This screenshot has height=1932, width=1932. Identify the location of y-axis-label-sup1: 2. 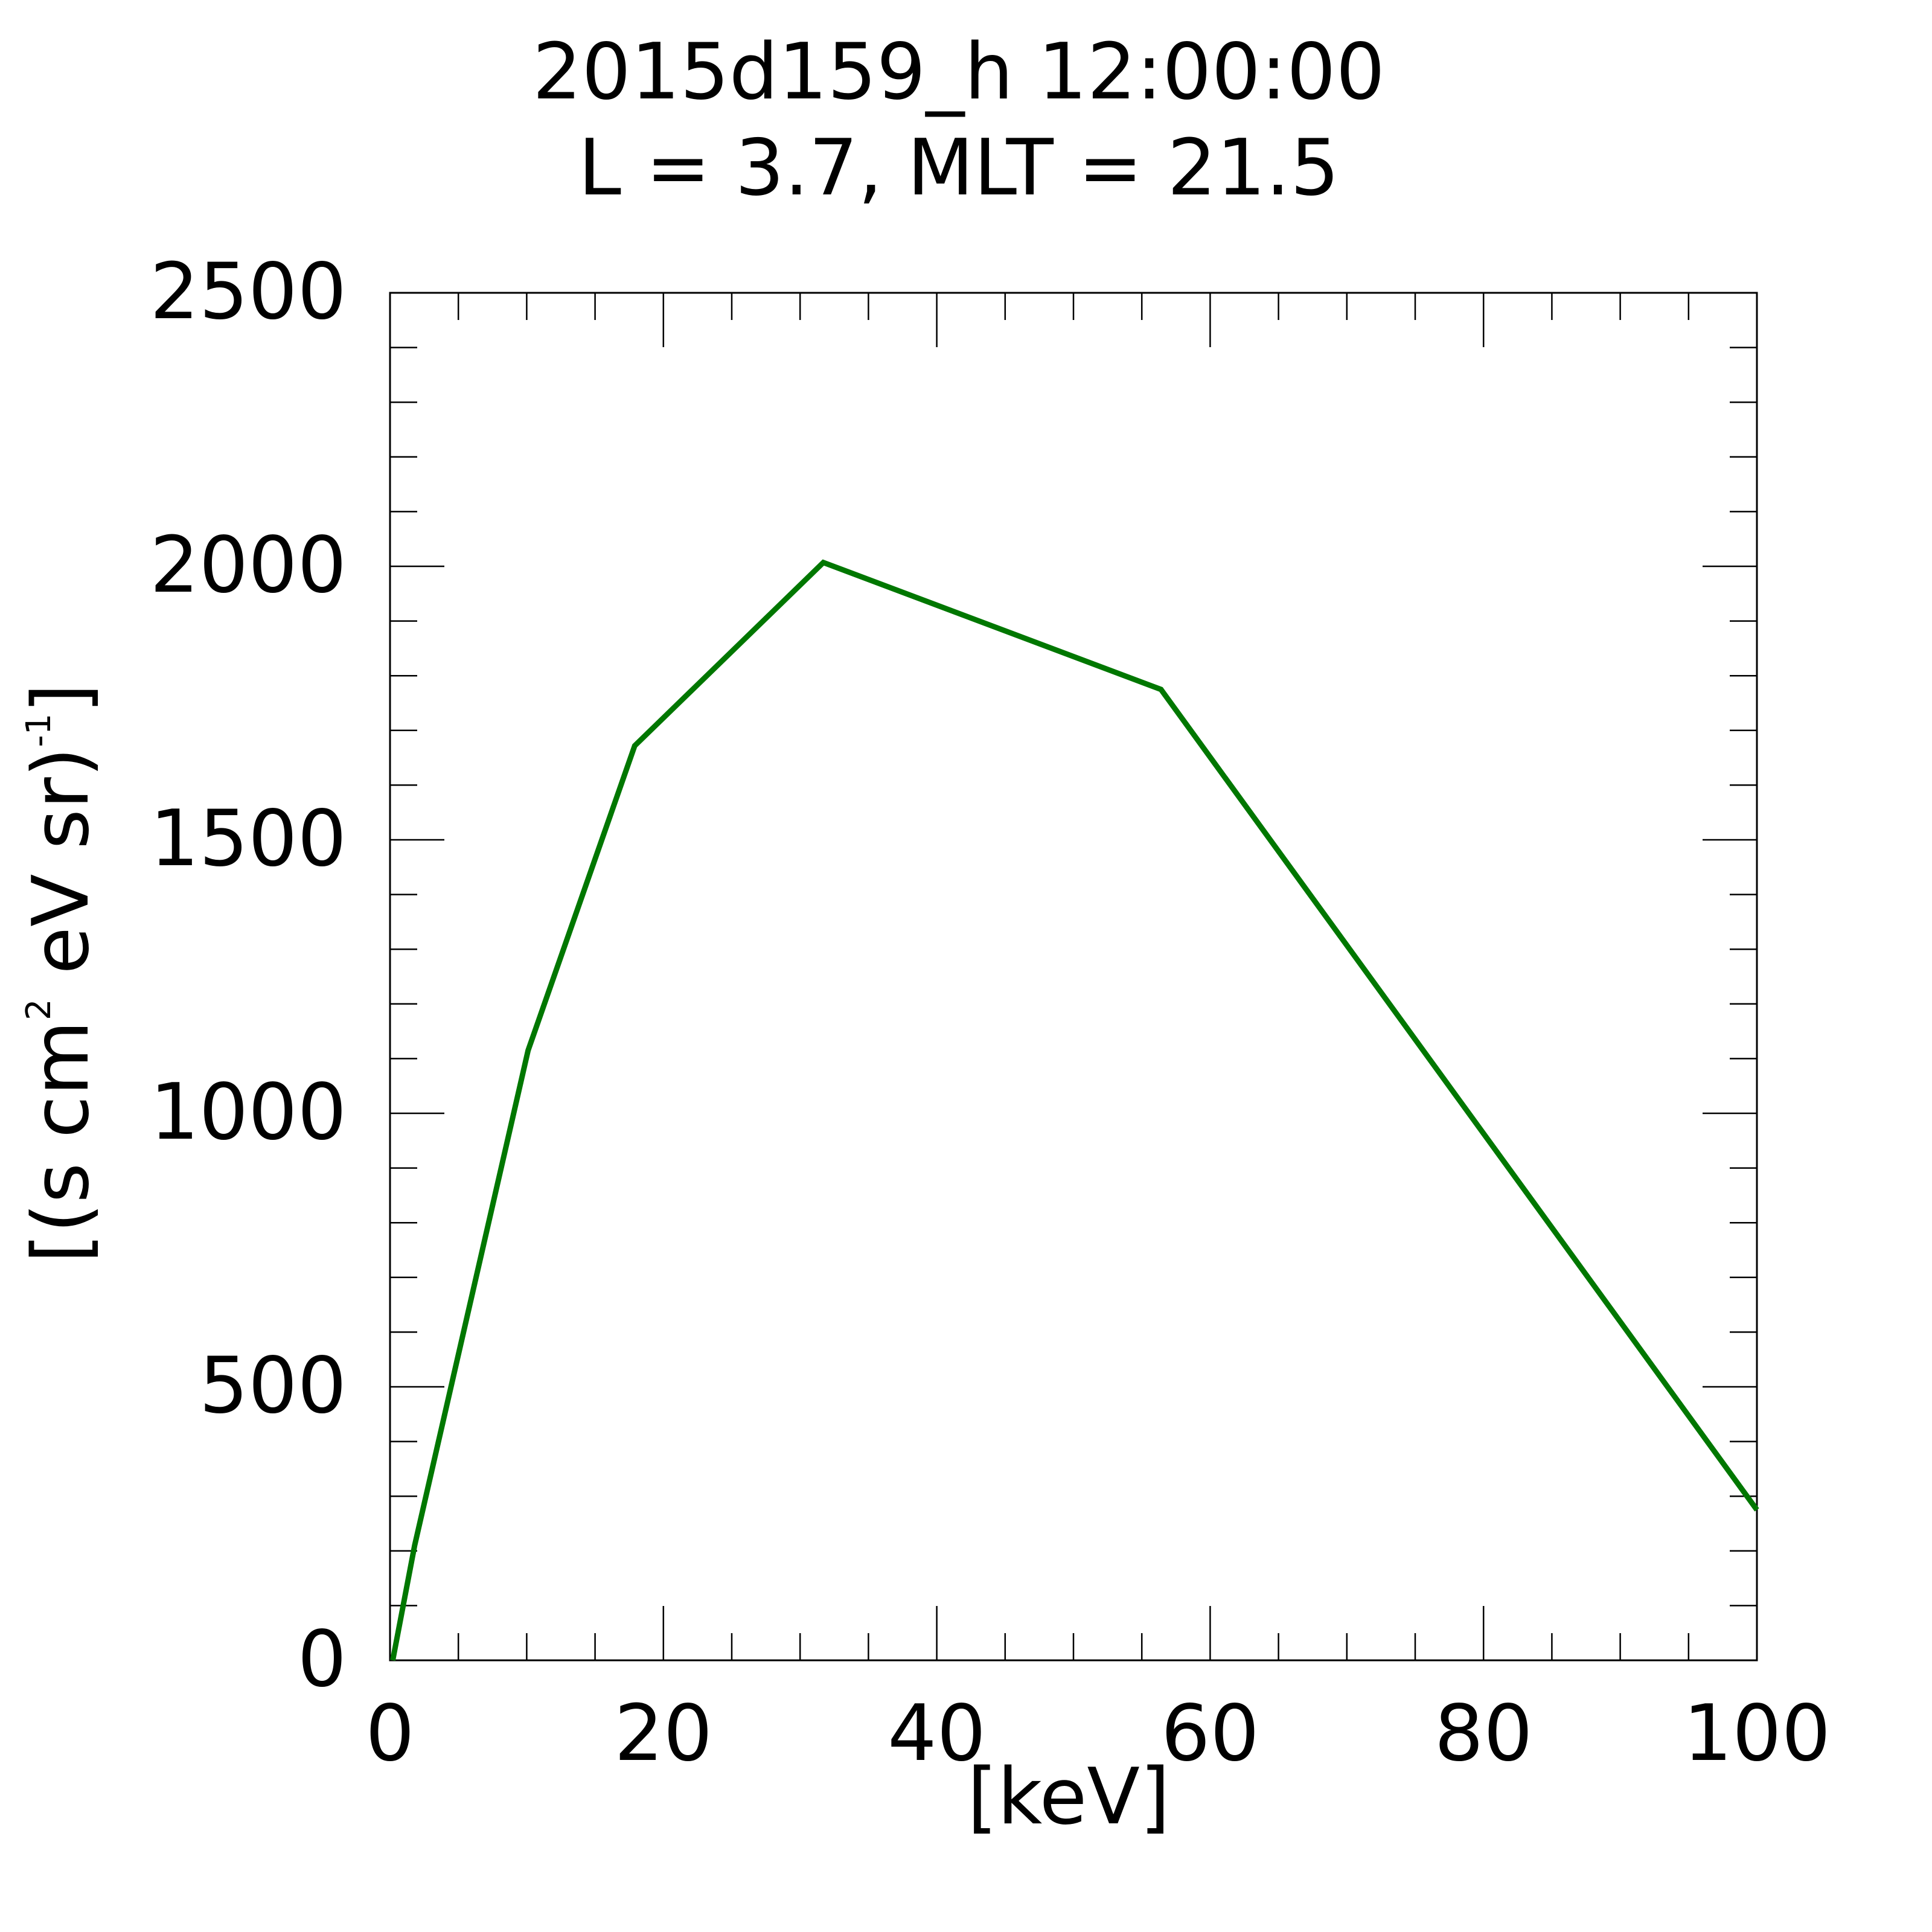
(39, 1010).